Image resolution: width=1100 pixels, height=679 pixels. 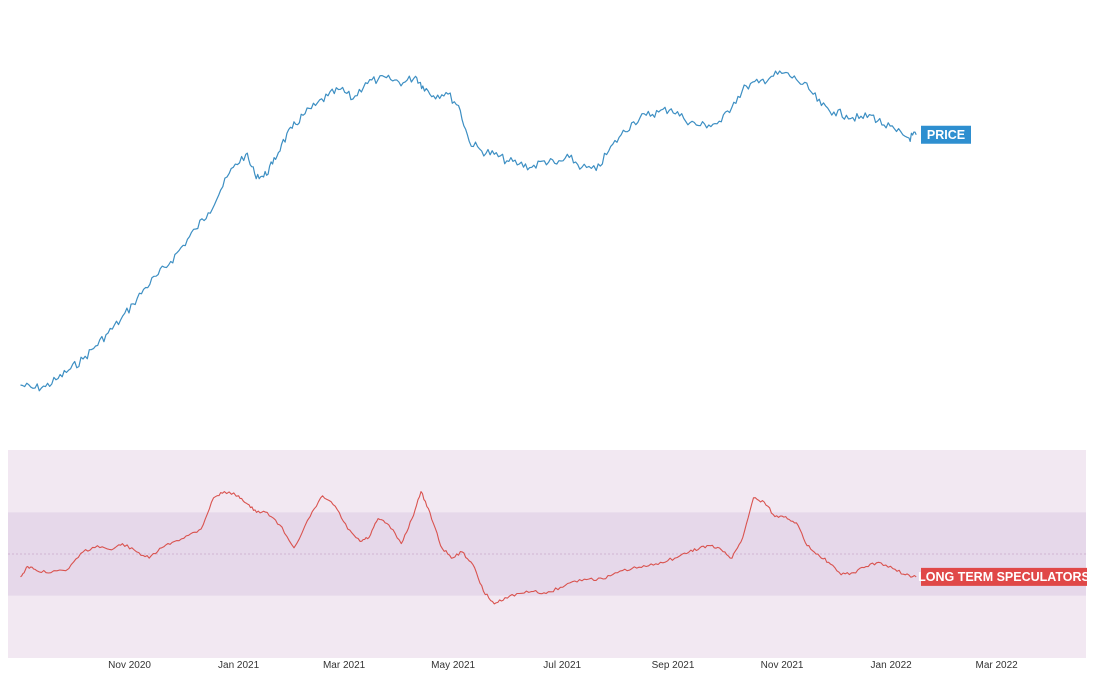 What do you see at coordinates (782, 665) in the screenshot?
I see `x-tick-label: Nov 2021` at bounding box center [782, 665].